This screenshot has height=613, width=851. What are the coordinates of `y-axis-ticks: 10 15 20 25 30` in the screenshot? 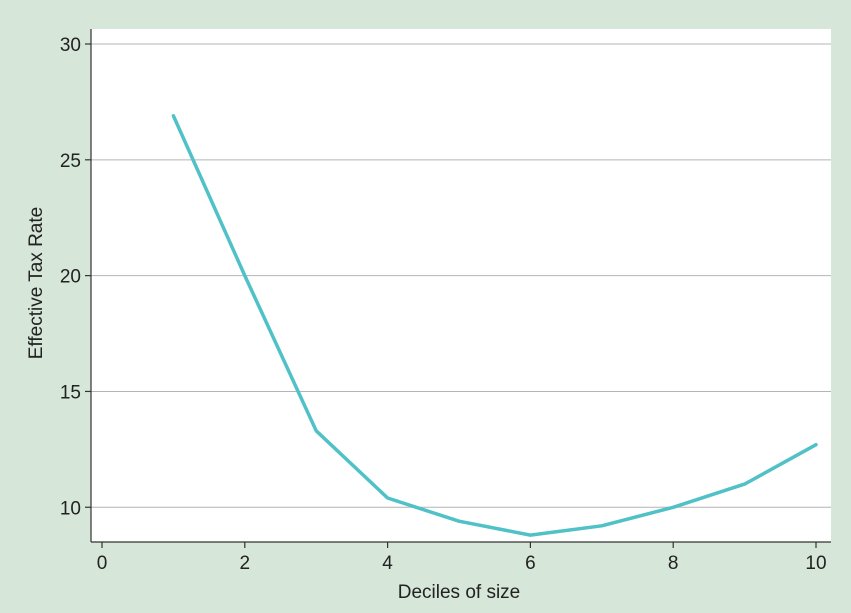 It's located at (75, 277).